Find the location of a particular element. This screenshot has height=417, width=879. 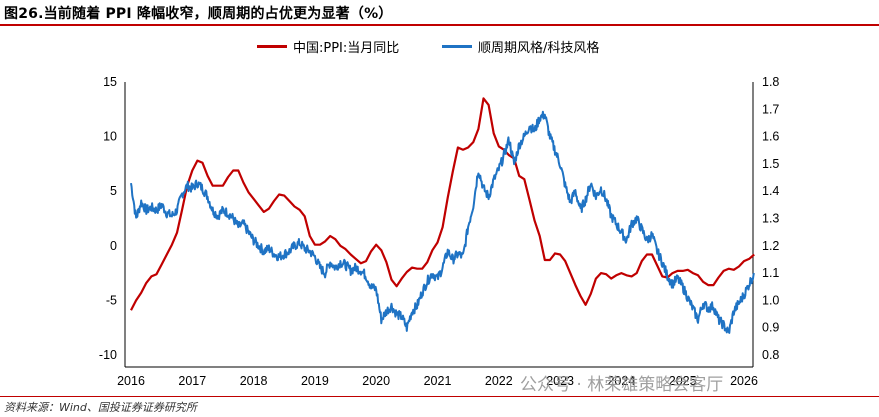

footer-rule is located at coordinates (439, 396).